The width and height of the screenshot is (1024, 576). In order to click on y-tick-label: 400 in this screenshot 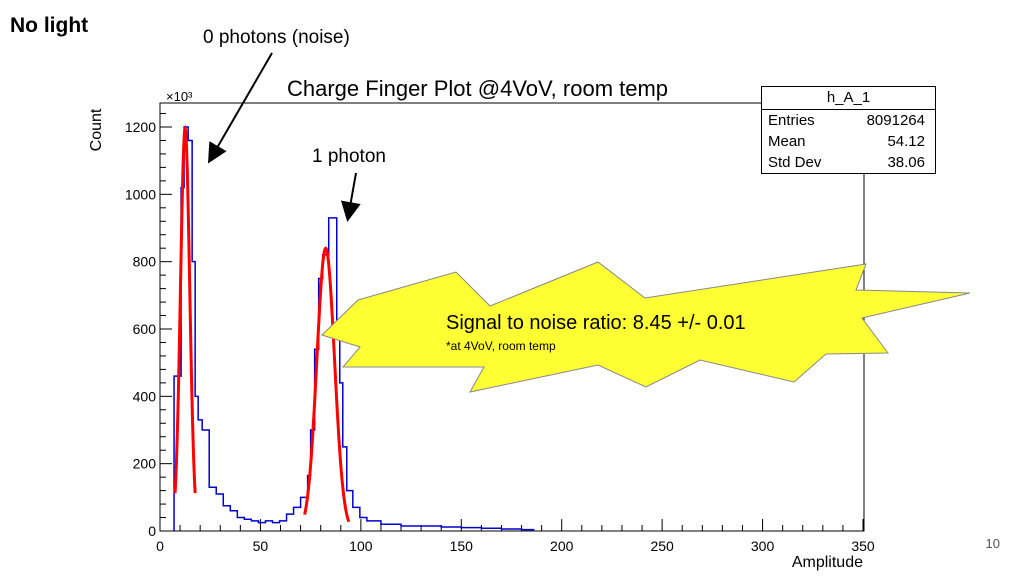, I will do `click(145, 396)`.